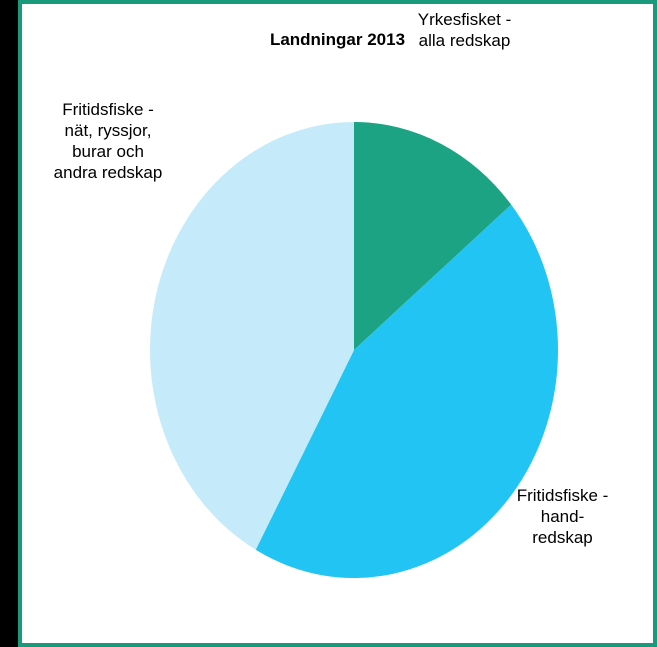  I want to click on slice-label: Yrkesfisket - alla redskap, so click(464, 30).